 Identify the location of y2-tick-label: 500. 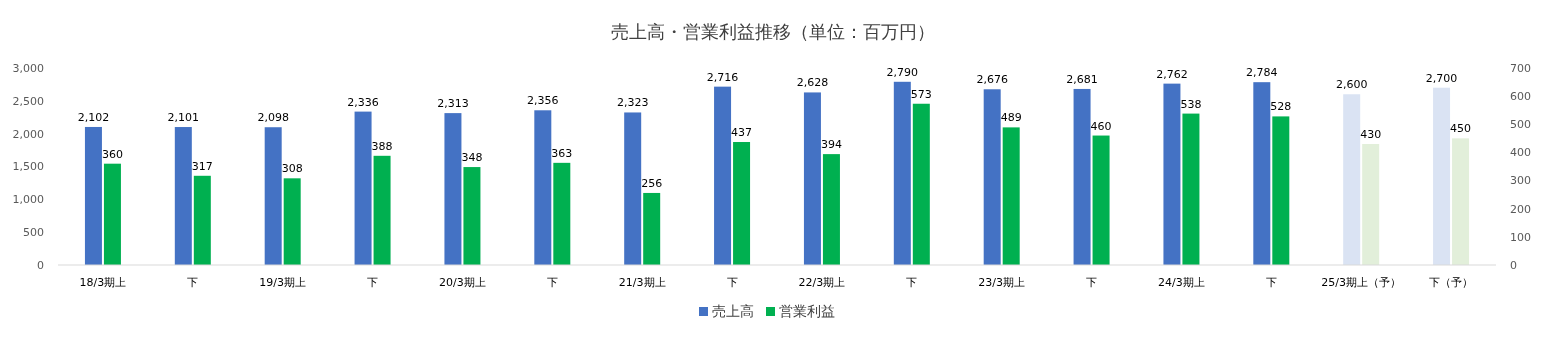
(1520, 125).